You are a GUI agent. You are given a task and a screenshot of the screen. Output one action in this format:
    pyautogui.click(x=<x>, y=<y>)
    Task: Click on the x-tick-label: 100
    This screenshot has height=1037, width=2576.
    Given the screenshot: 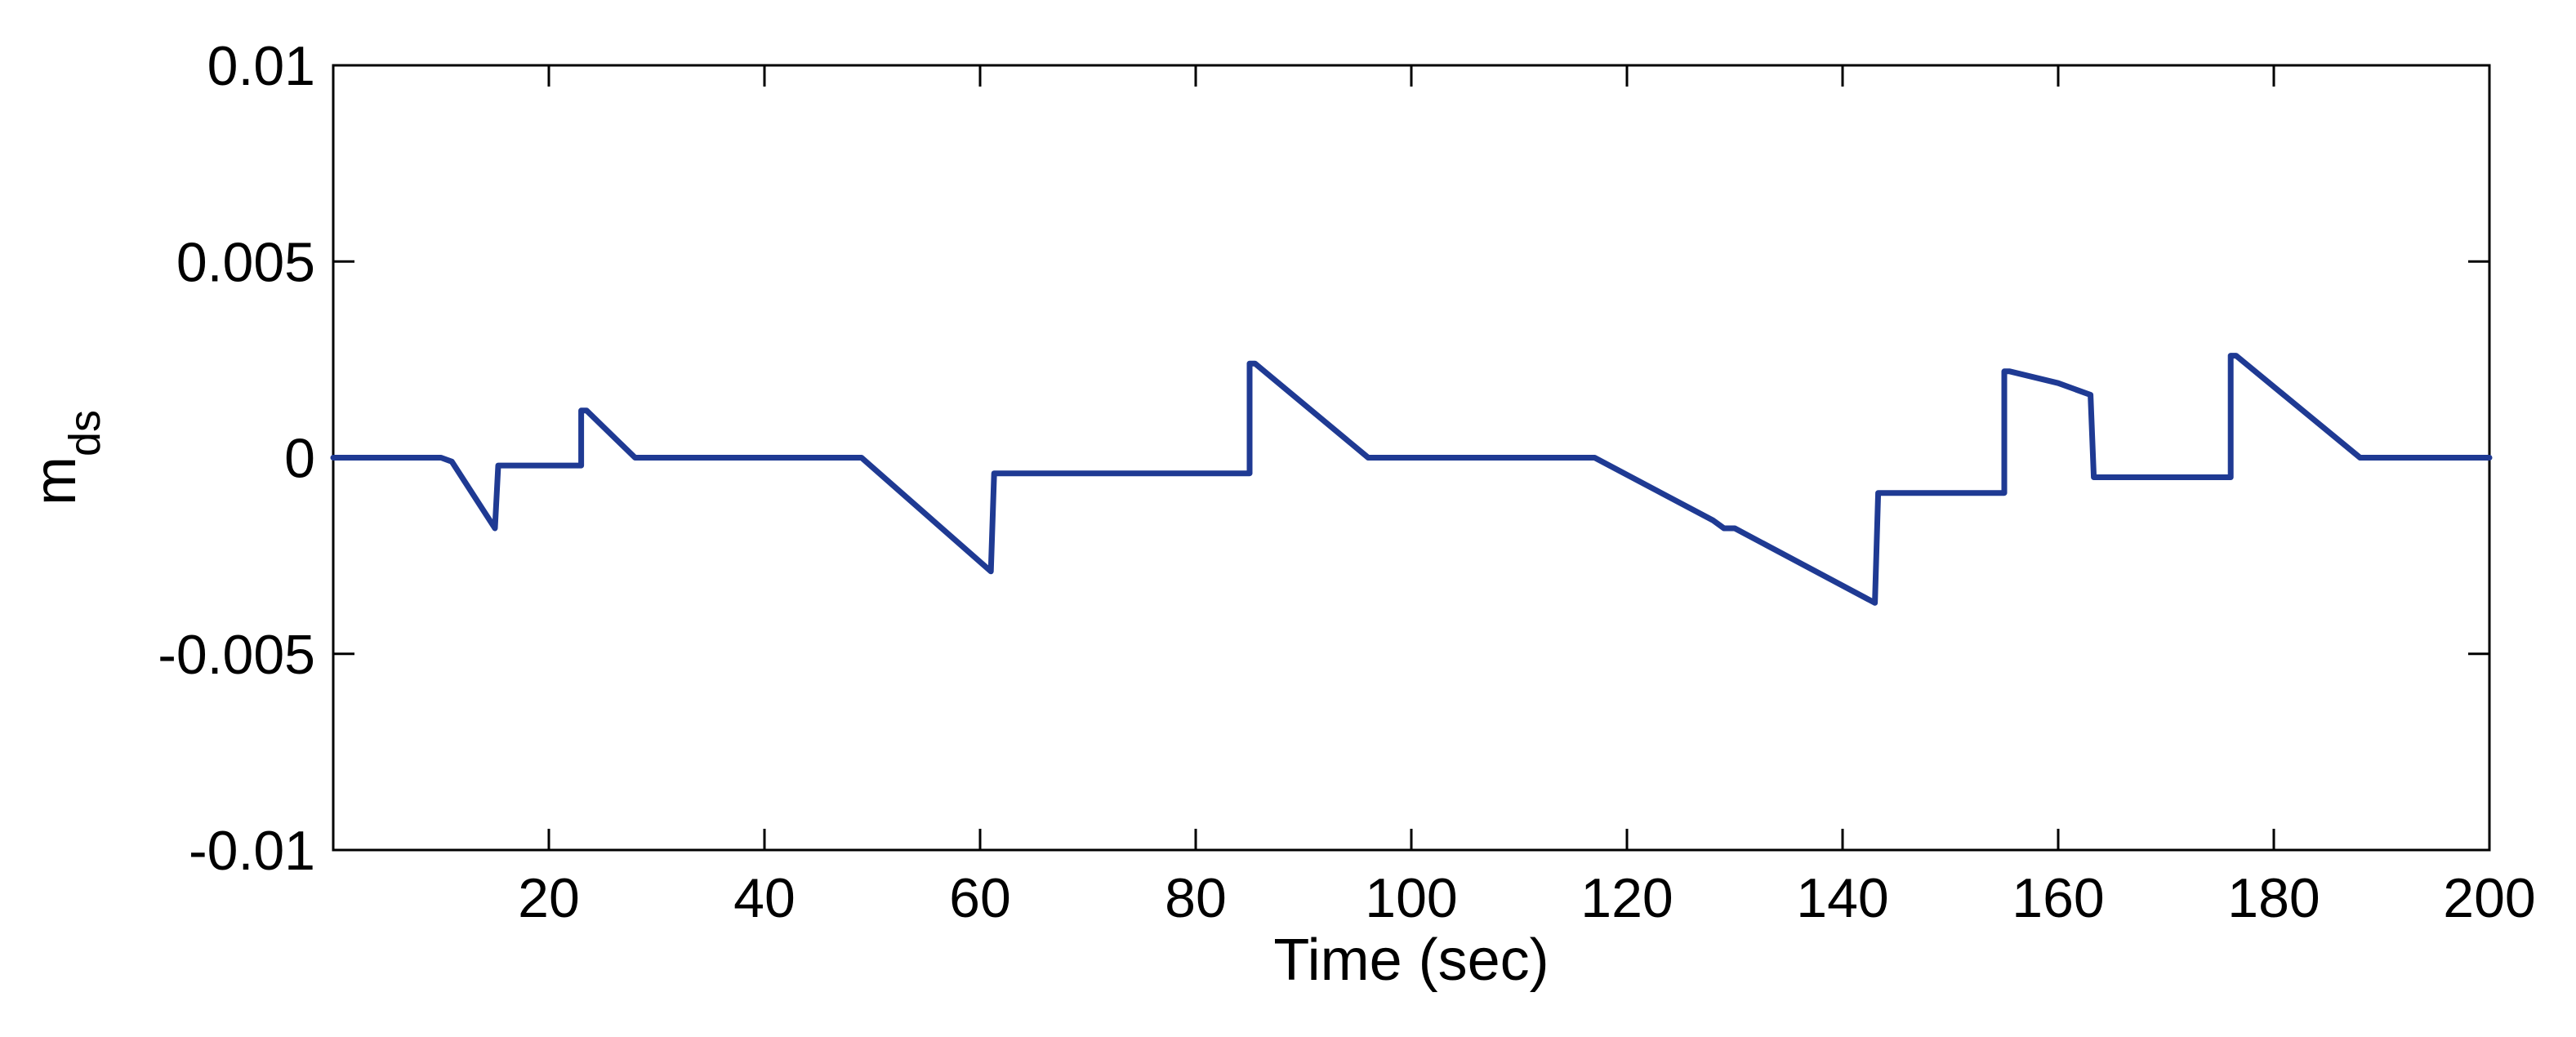 What is the action you would take?
    pyautogui.click(x=1411, y=898)
    